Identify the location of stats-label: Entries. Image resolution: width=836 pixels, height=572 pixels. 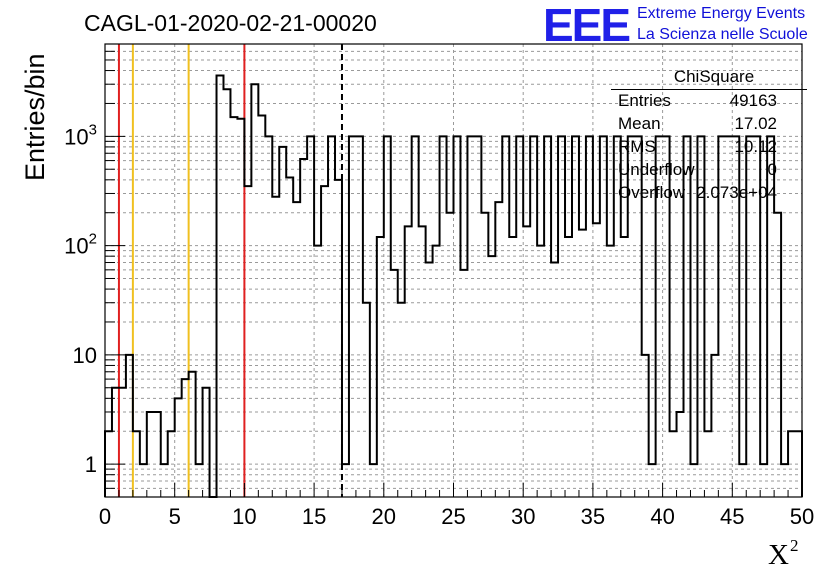
(644, 100).